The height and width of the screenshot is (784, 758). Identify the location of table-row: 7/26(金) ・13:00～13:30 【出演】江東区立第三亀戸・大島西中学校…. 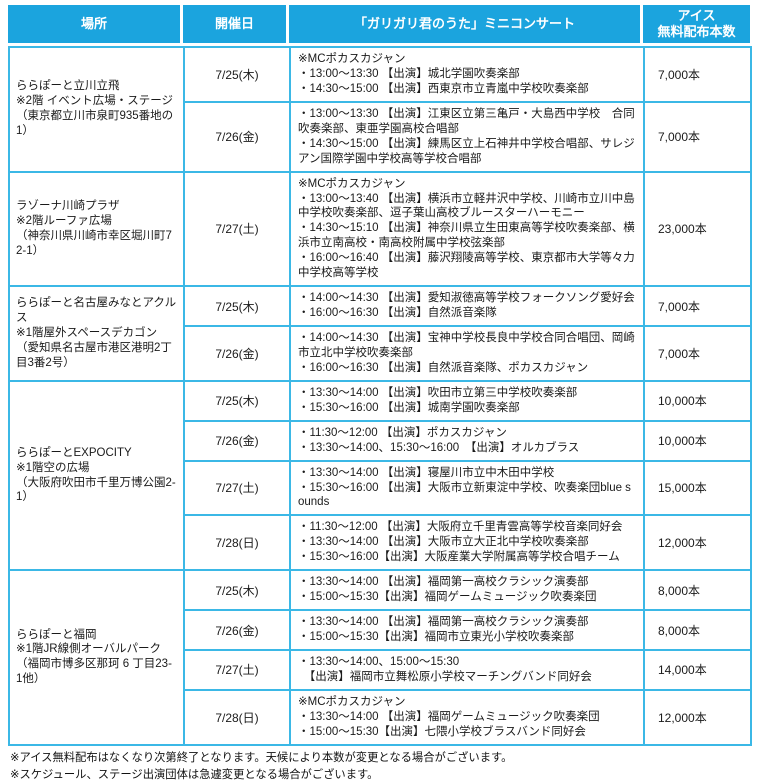
(380, 136).